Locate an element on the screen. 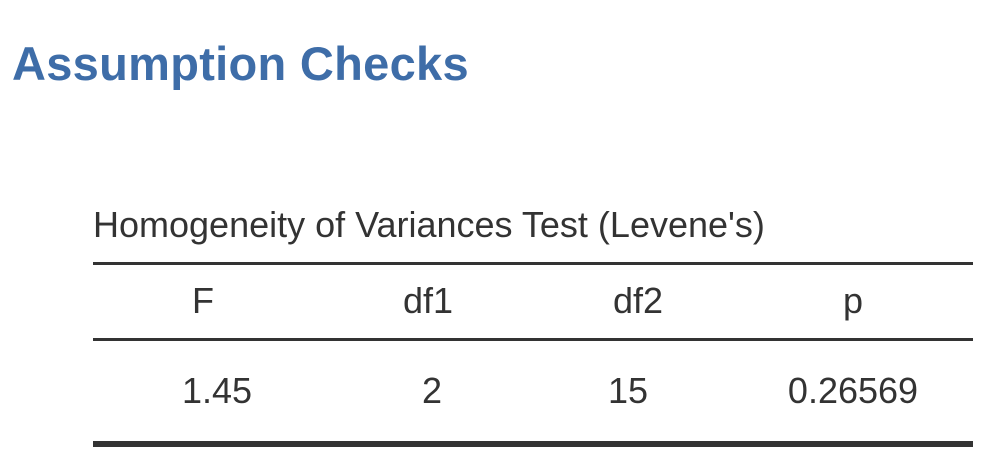 This screenshot has height=472, width=1000. section-title: Assumption Checks is located at coordinates (240, 63).